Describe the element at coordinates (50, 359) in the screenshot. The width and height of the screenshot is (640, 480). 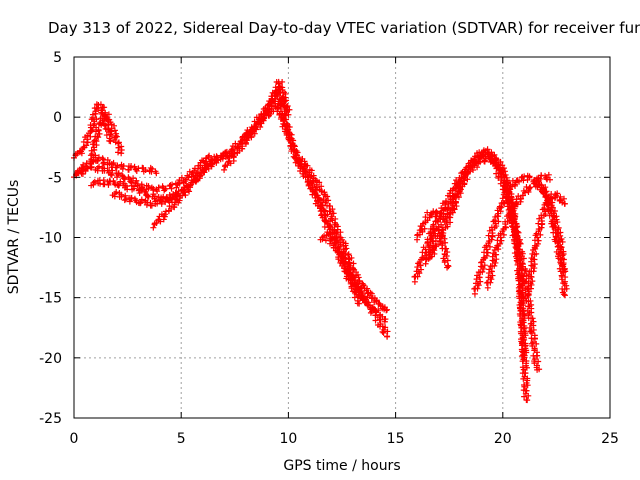
I see `y-tick-label: -20` at that location.